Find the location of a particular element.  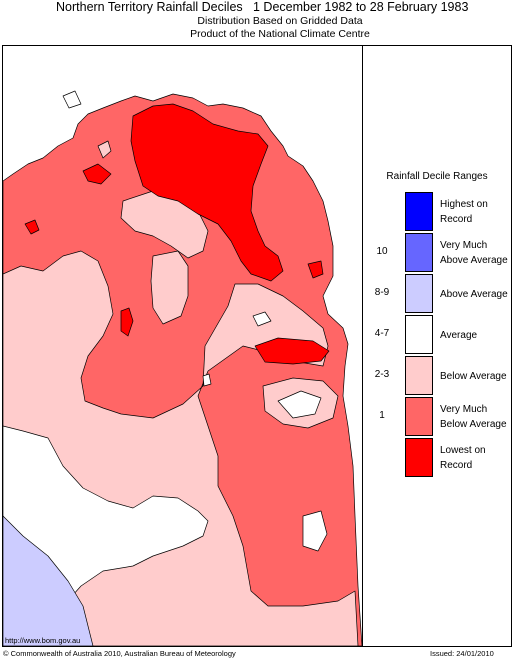

footer-issued: Issued: 24/01/2010 is located at coordinates (462, 653).